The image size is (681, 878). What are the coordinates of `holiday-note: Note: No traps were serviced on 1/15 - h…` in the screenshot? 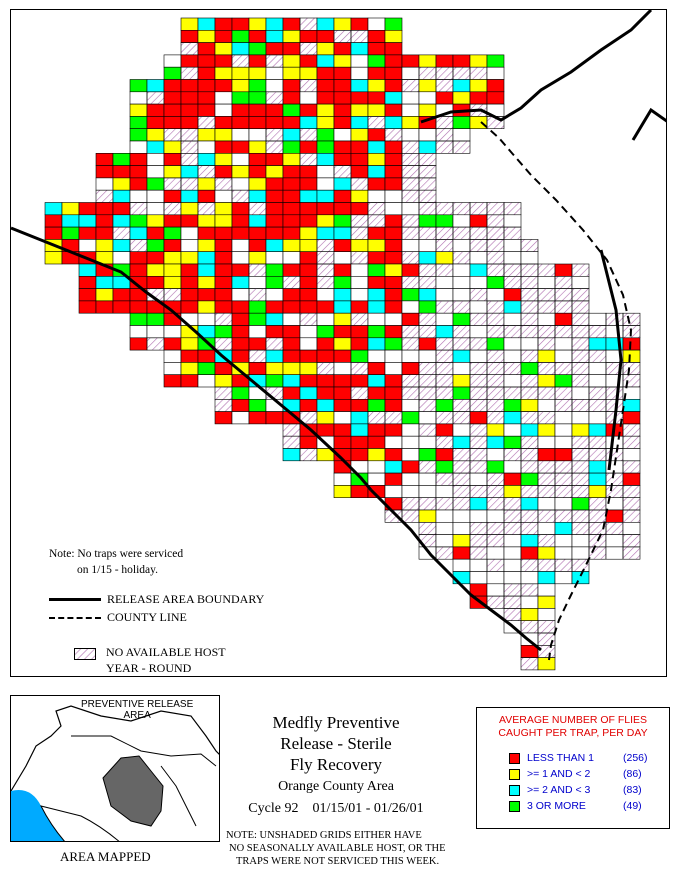 It's located at (116, 562).